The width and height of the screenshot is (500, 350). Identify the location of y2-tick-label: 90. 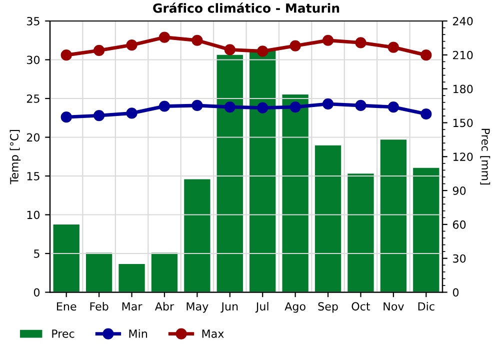
(459, 190).